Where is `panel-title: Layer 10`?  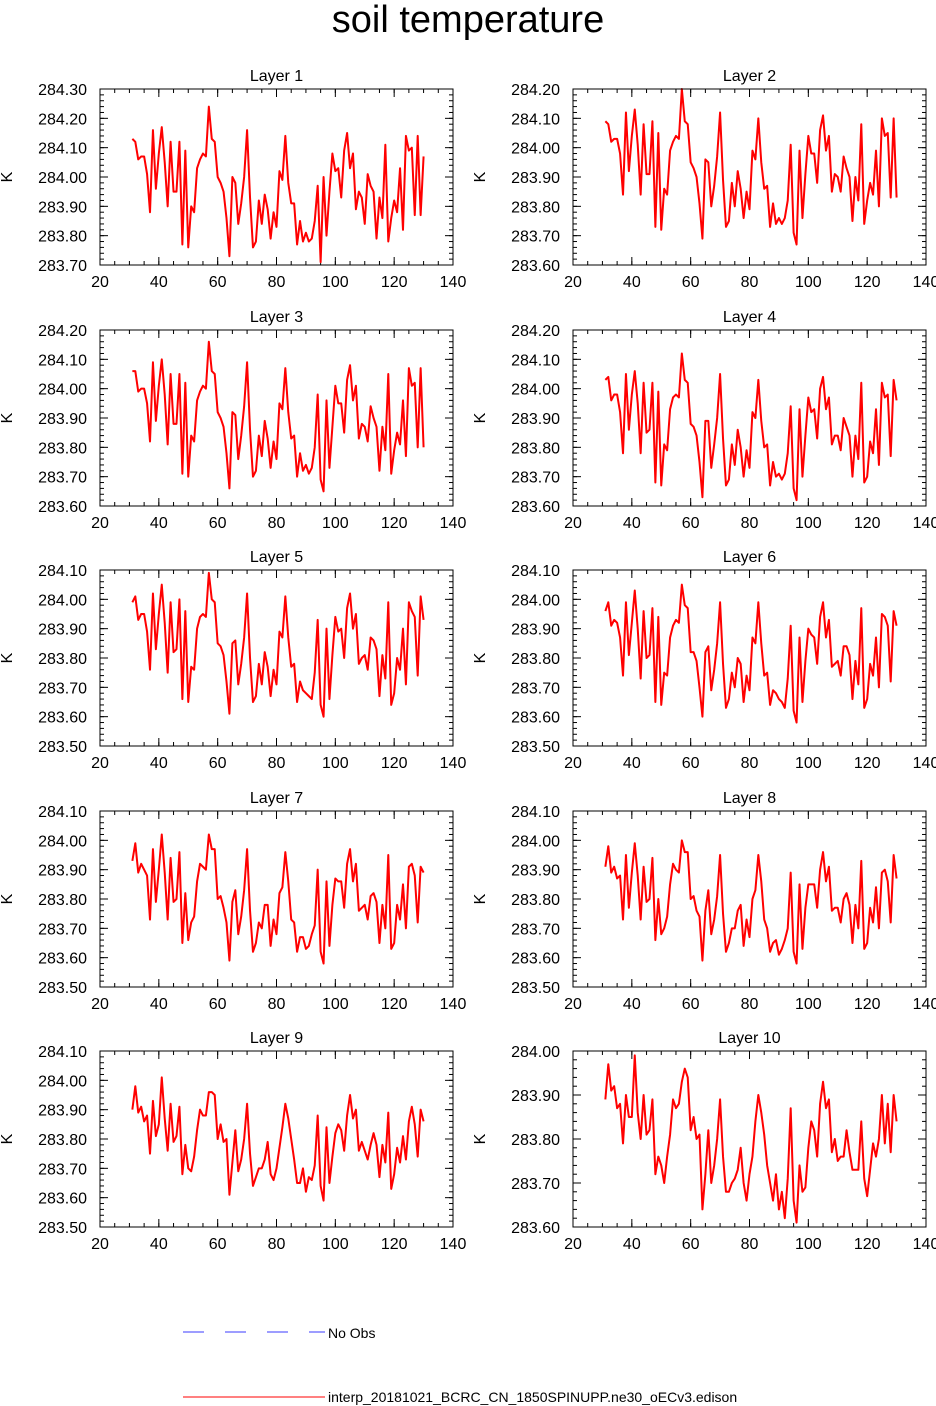 panel-title: Layer 10 is located at coordinates (749, 1038).